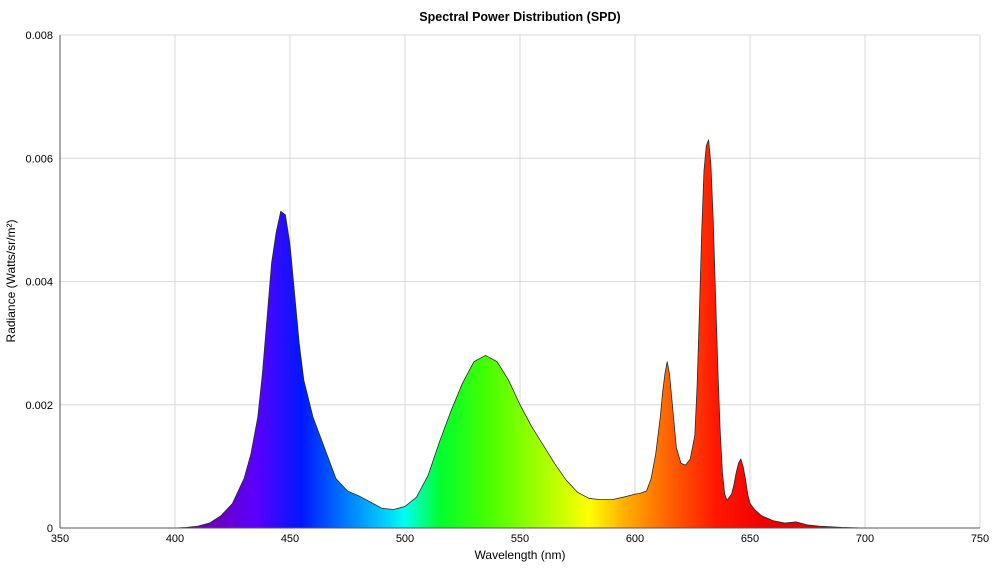  I want to click on y-axis-label: Radiance (Watts/sr/m²), so click(11, 281).